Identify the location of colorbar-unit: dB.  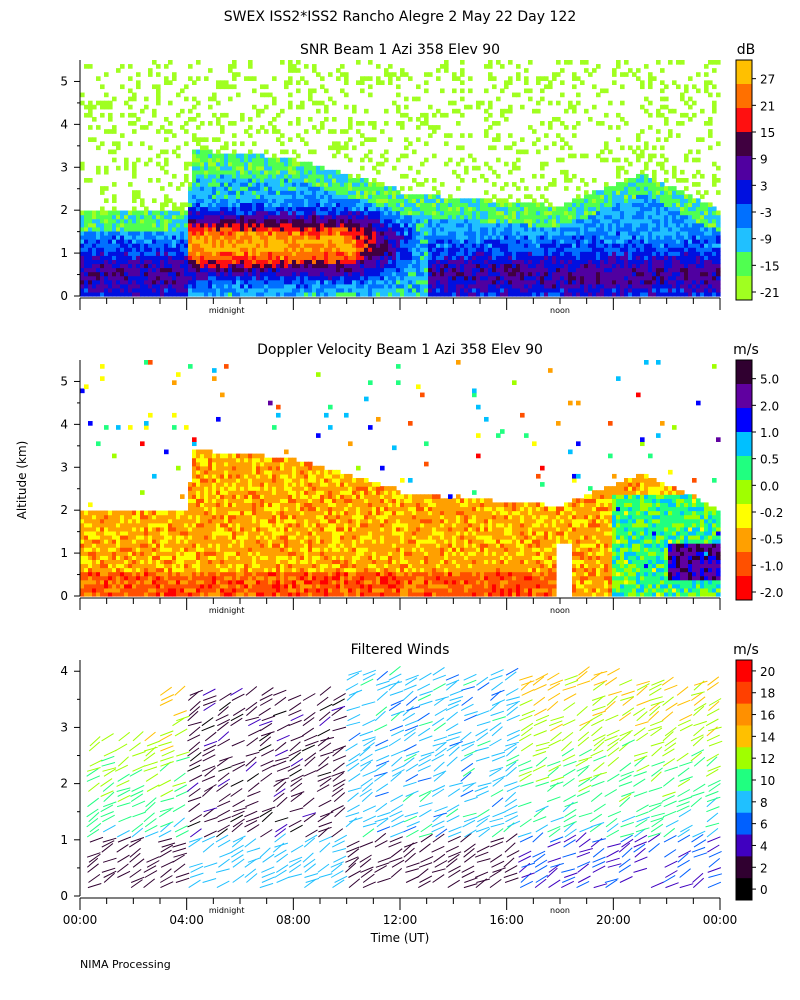
(746, 50).